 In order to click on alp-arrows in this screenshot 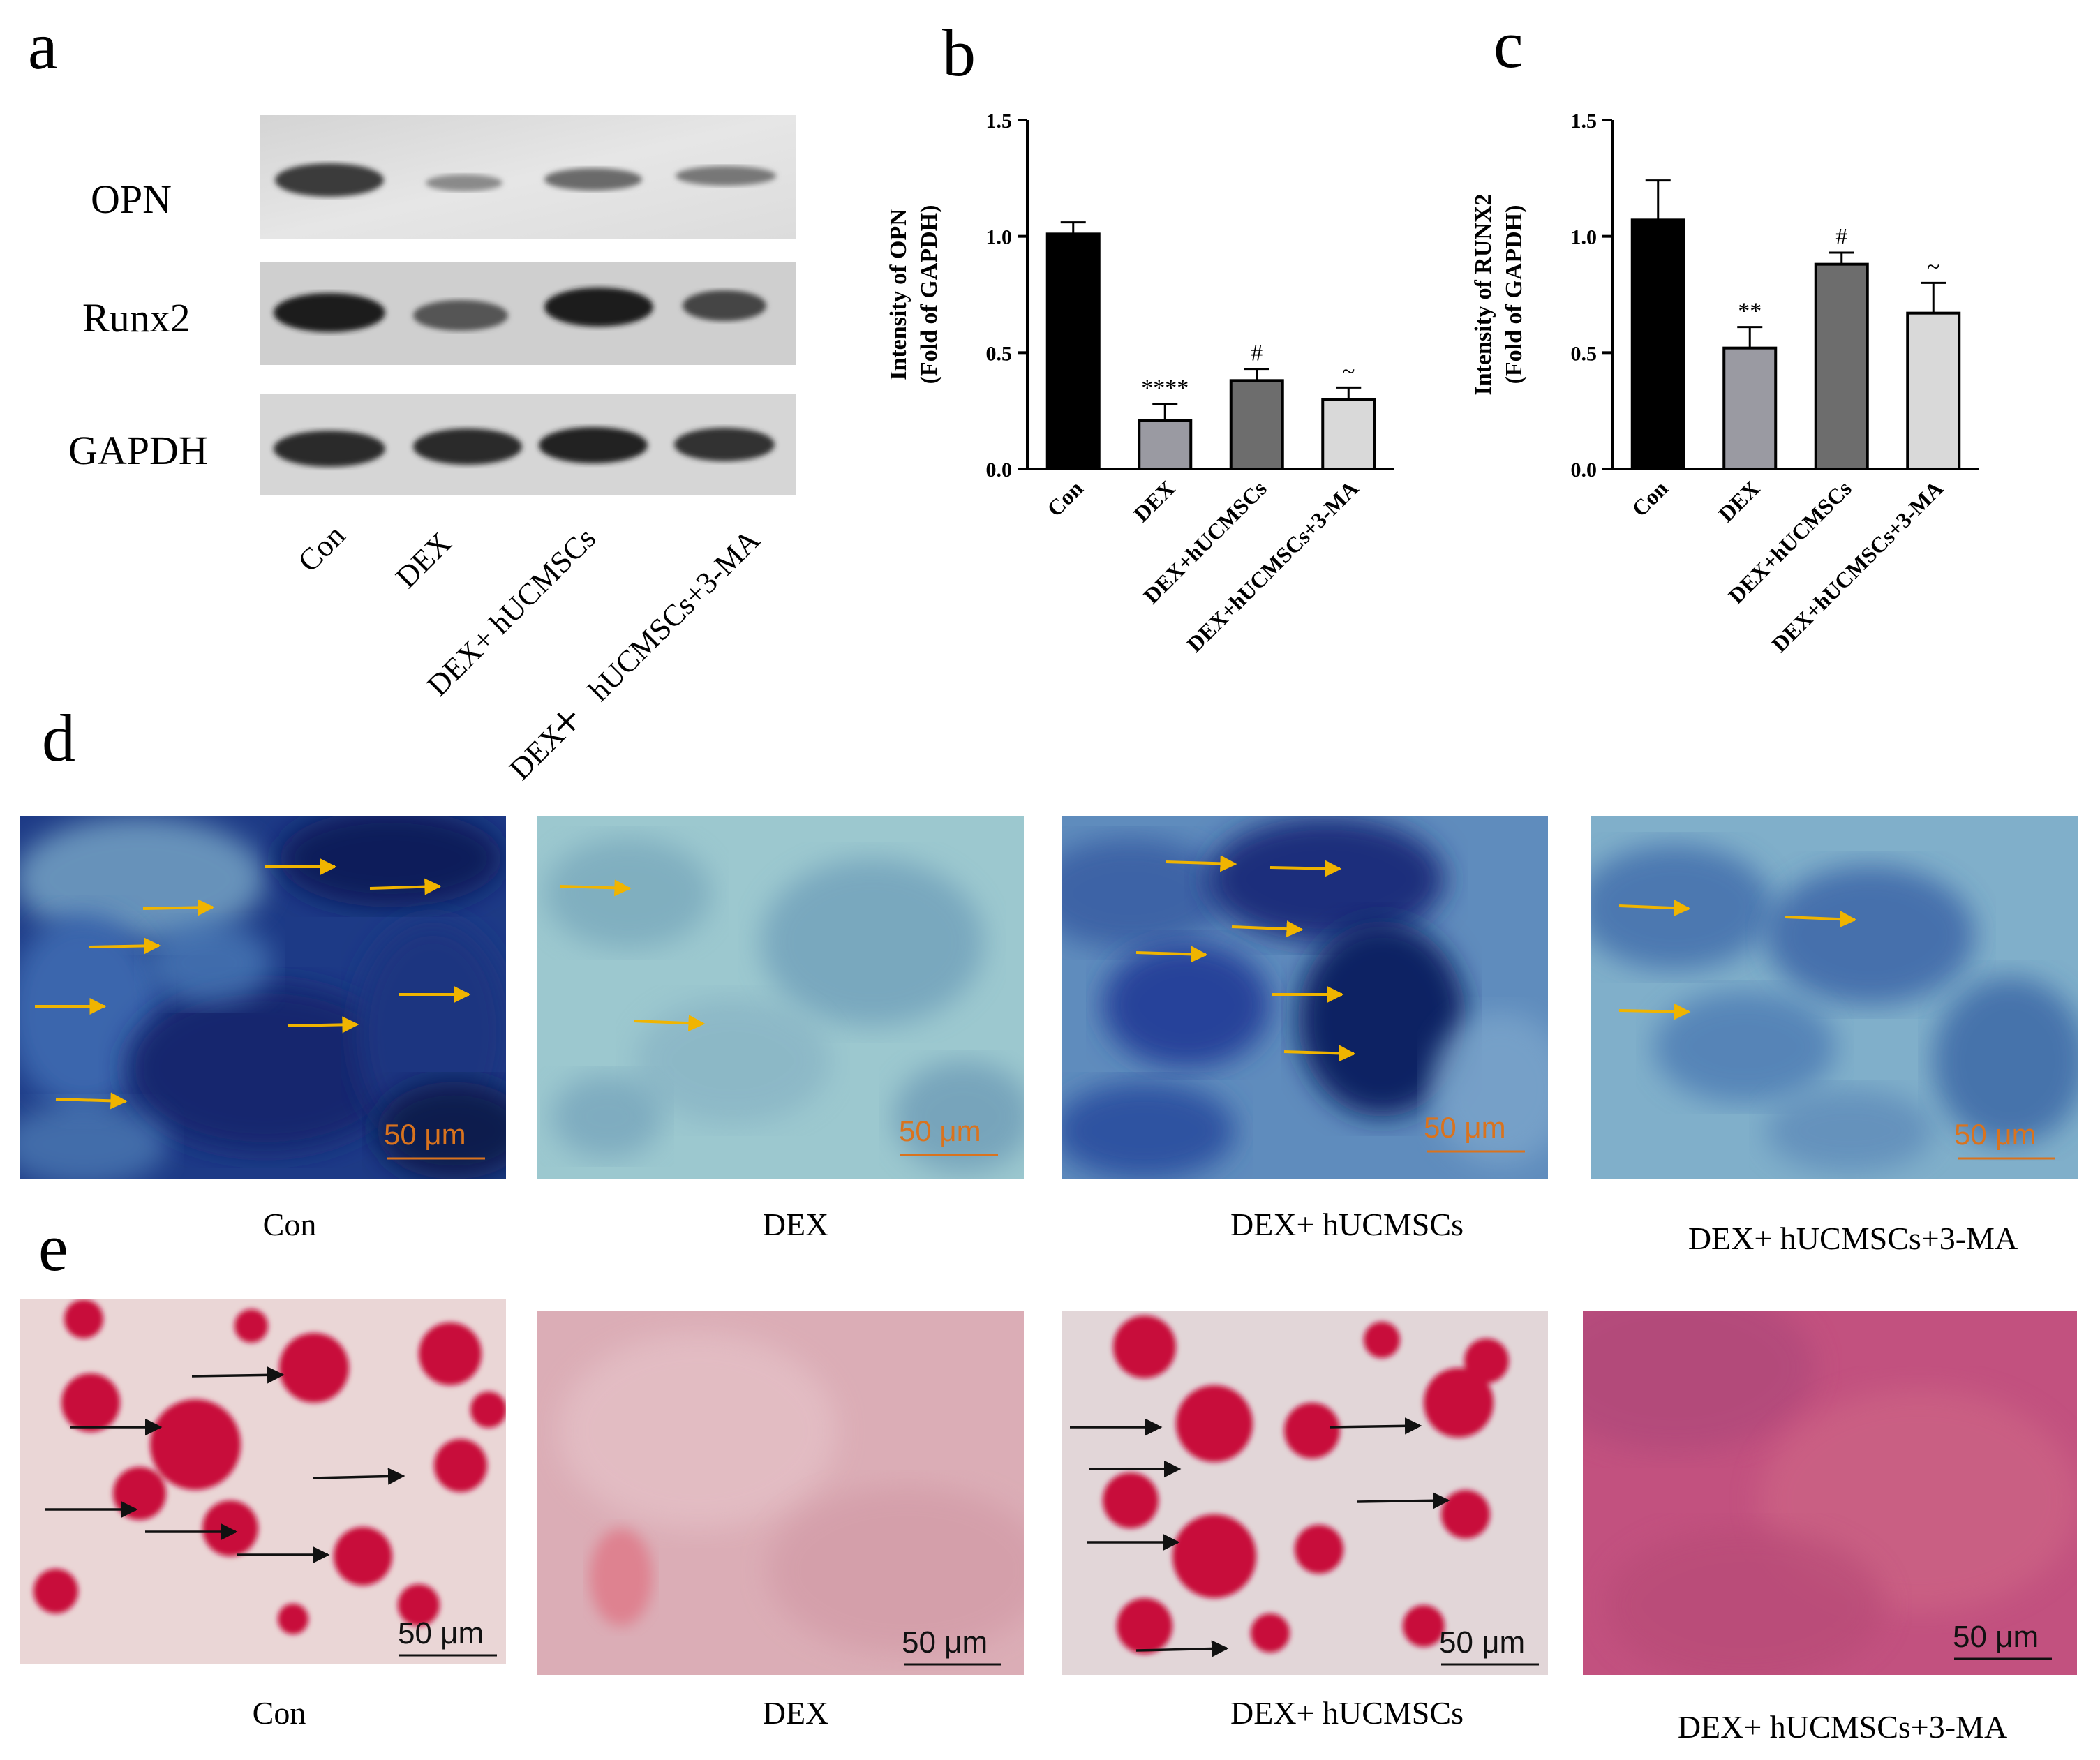, I will do `click(946, 982)`.